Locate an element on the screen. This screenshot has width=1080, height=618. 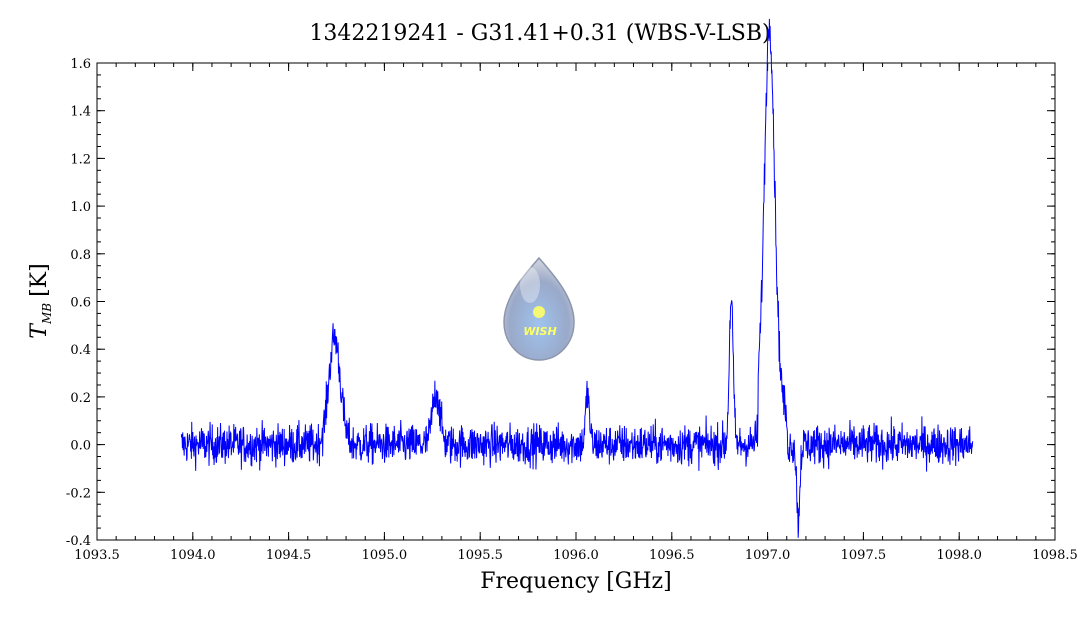
svg-text:TMB[K]: TMB [K] is located at coordinates (40, 300).